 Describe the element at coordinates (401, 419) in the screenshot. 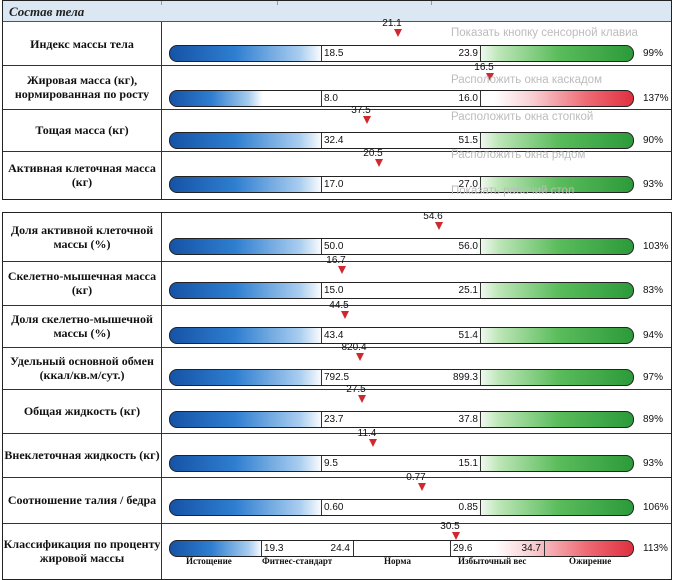

I see `range-bar: 23.7 37.8` at that location.